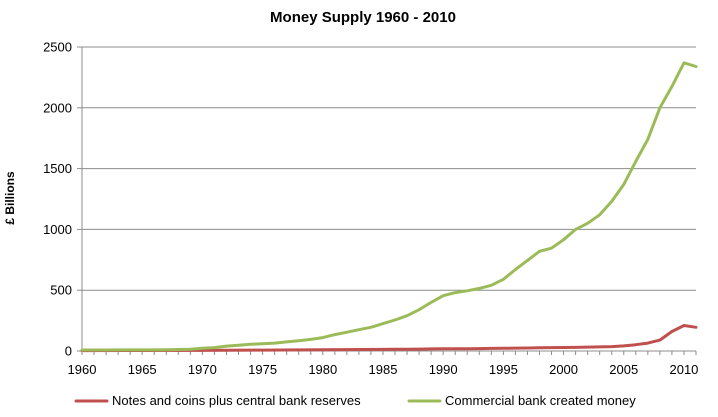 The width and height of the screenshot is (718, 417). What do you see at coordinates (68, 351) in the screenshot?
I see `y-tick-label: 0` at bounding box center [68, 351].